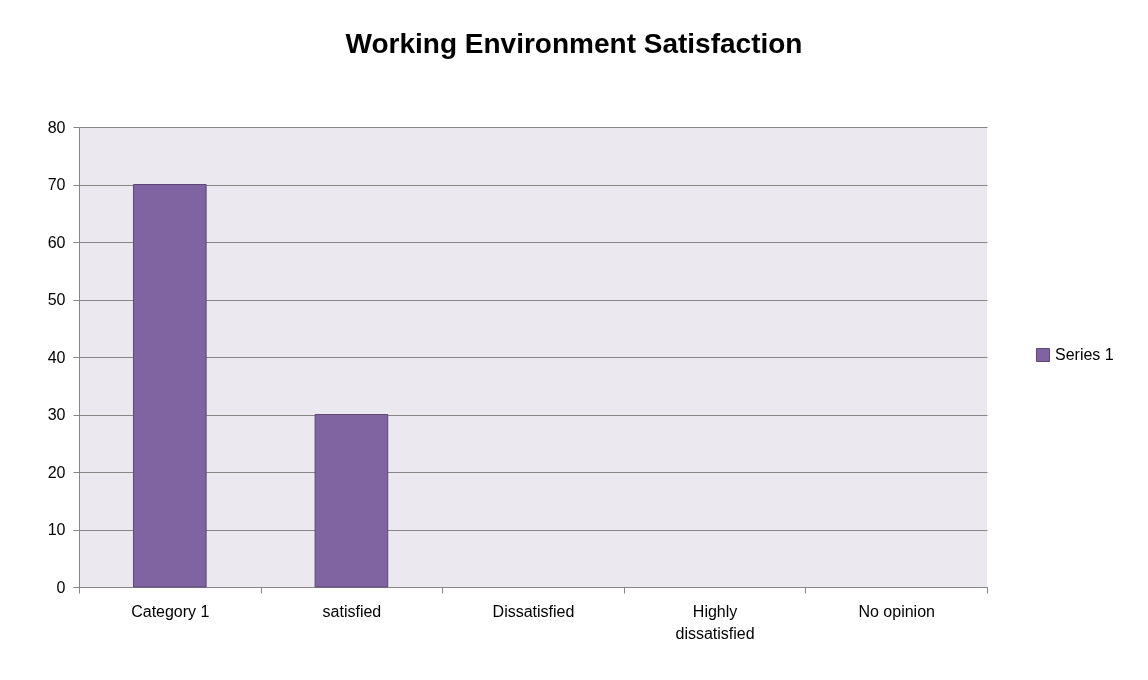 This screenshot has height=680, width=1148. I want to click on x-tick-label: satisfied, so click(352, 611).